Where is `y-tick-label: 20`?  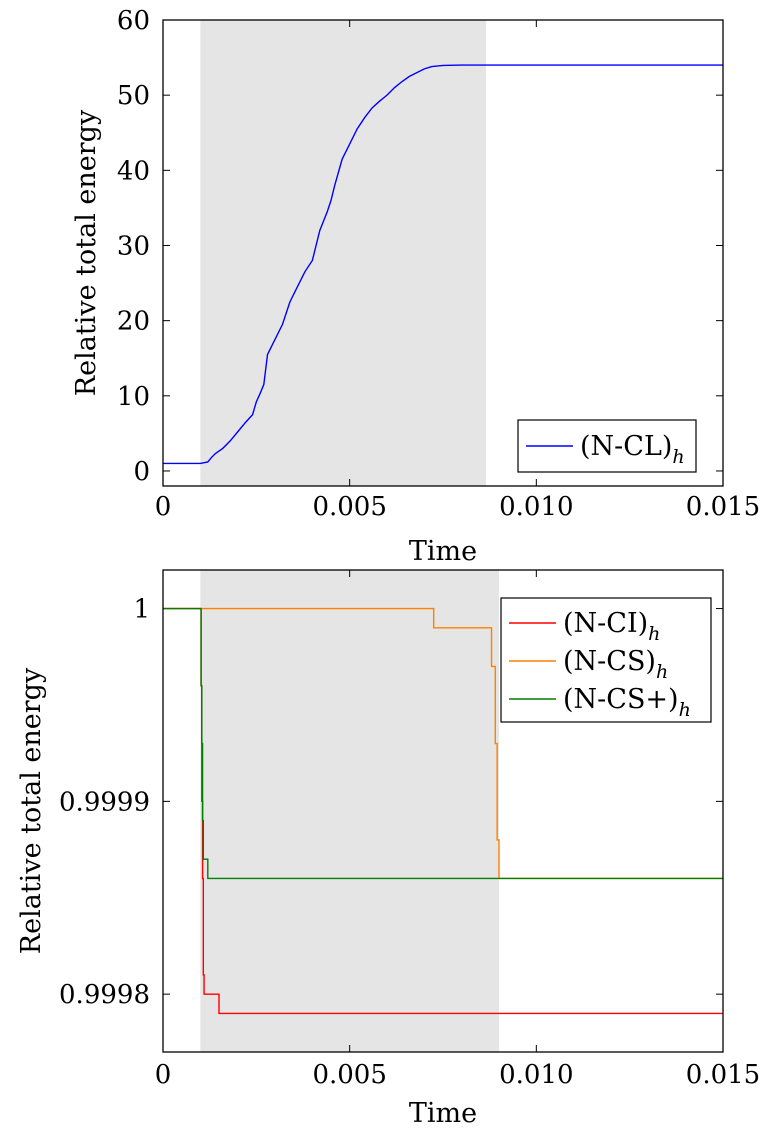
y-tick-label: 20 is located at coordinates (133, 322).